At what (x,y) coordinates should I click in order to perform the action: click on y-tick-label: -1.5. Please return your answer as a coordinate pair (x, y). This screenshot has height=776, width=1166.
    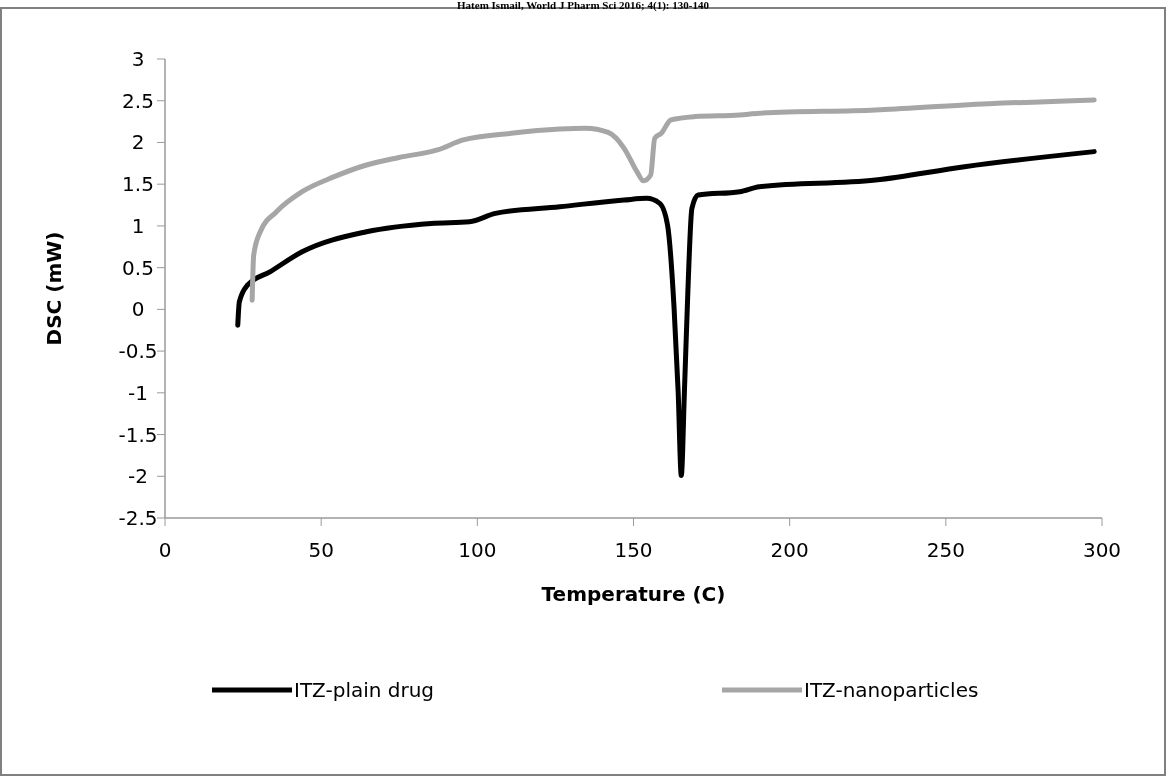
    Looking at the image, I should click on (138, 434).